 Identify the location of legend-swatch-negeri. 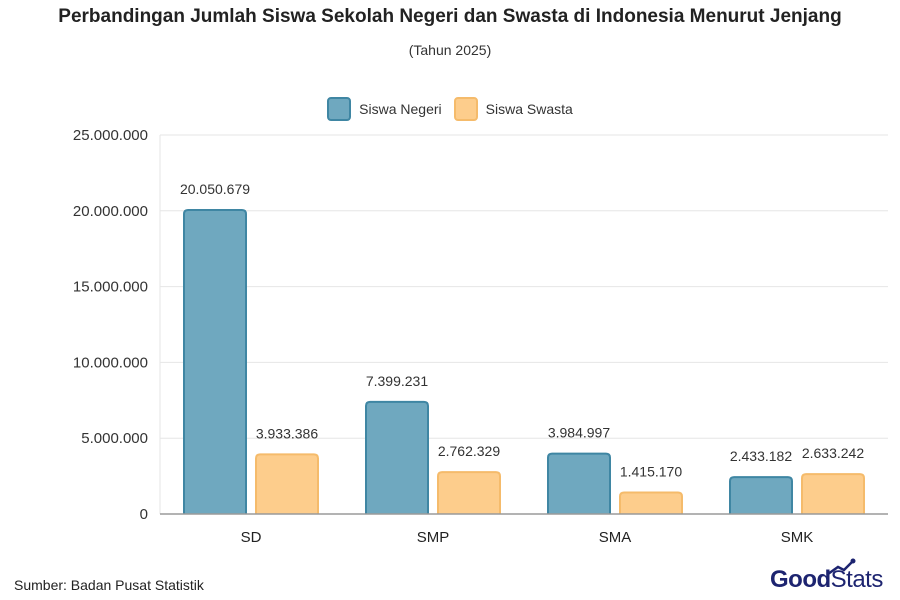
(339, 109).